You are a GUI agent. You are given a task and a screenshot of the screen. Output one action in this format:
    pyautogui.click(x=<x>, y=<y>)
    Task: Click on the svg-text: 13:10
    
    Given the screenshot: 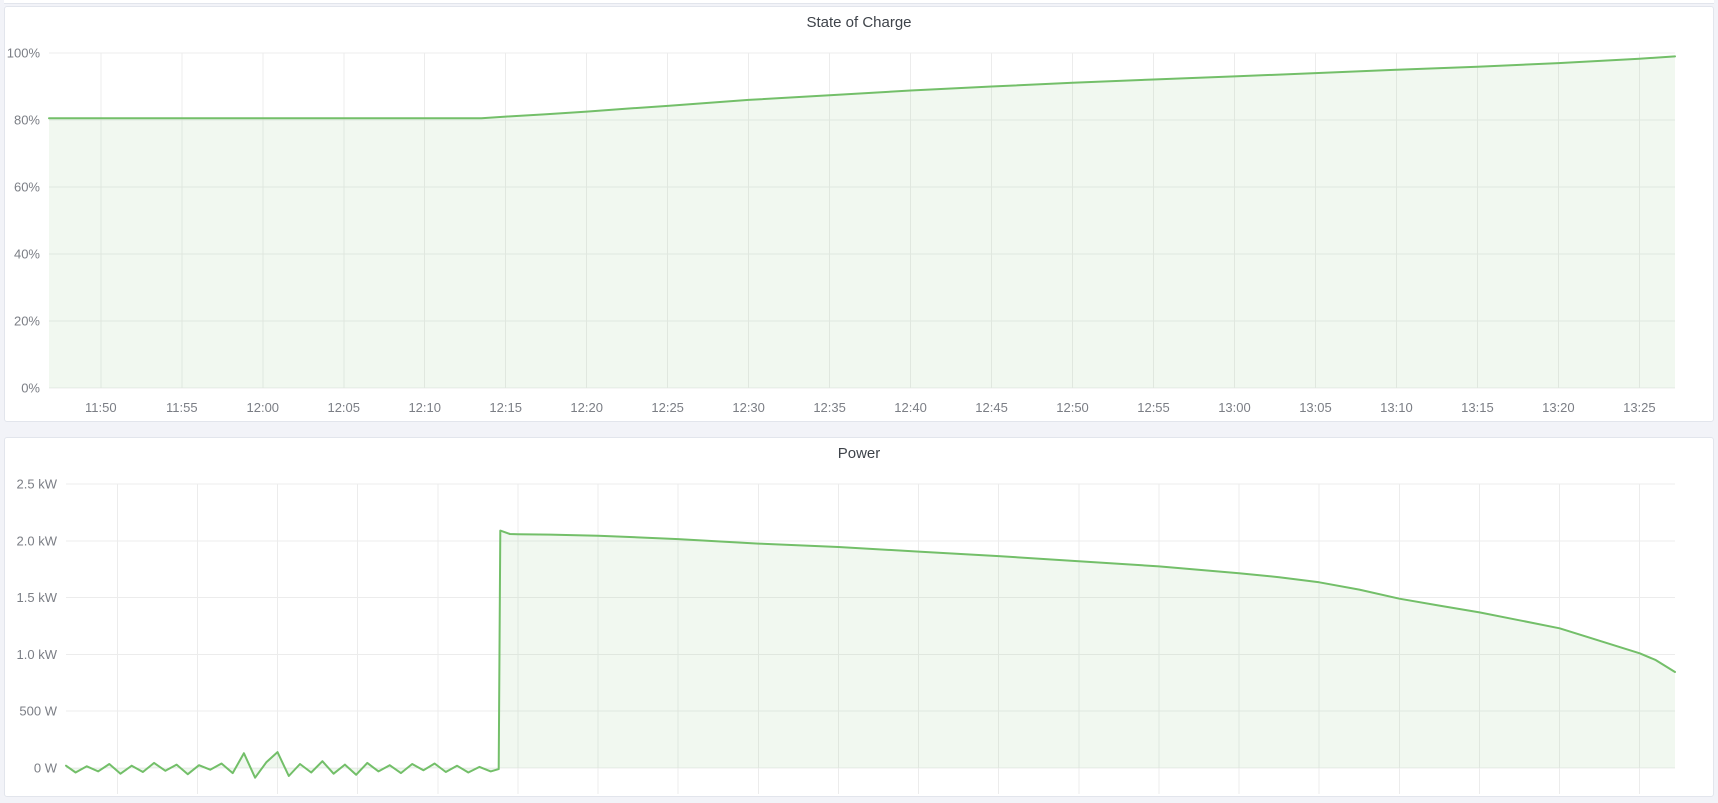 What is the action you would take?
    pyautogui.click(x=1396, y=407)
    